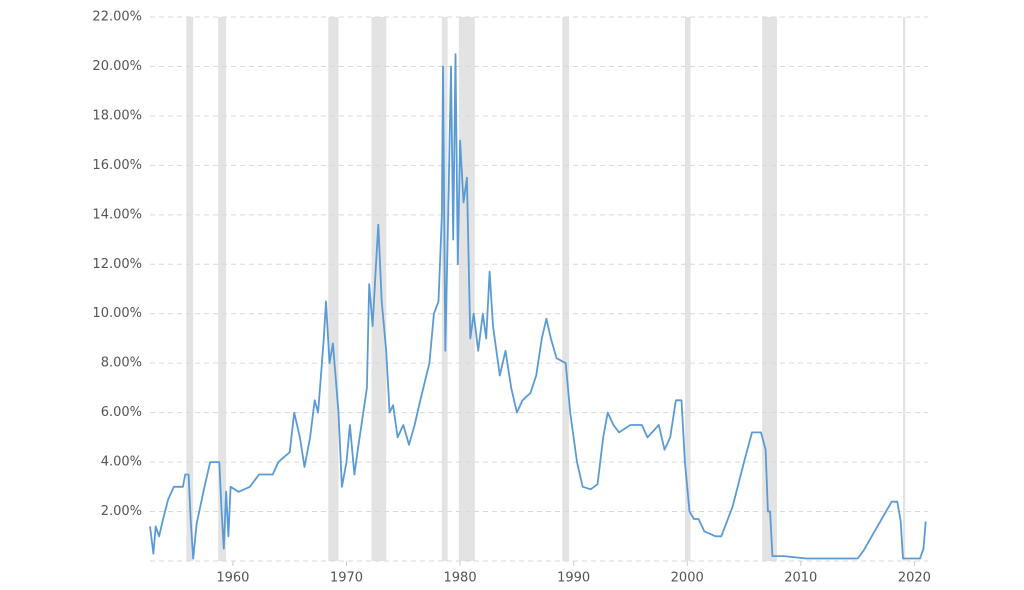 The image size is (1024, 590). What do you see at coordinates (800, 578) in the screenshot?
I see `x-tick-label: 2010` at bounding box center [800, 578].